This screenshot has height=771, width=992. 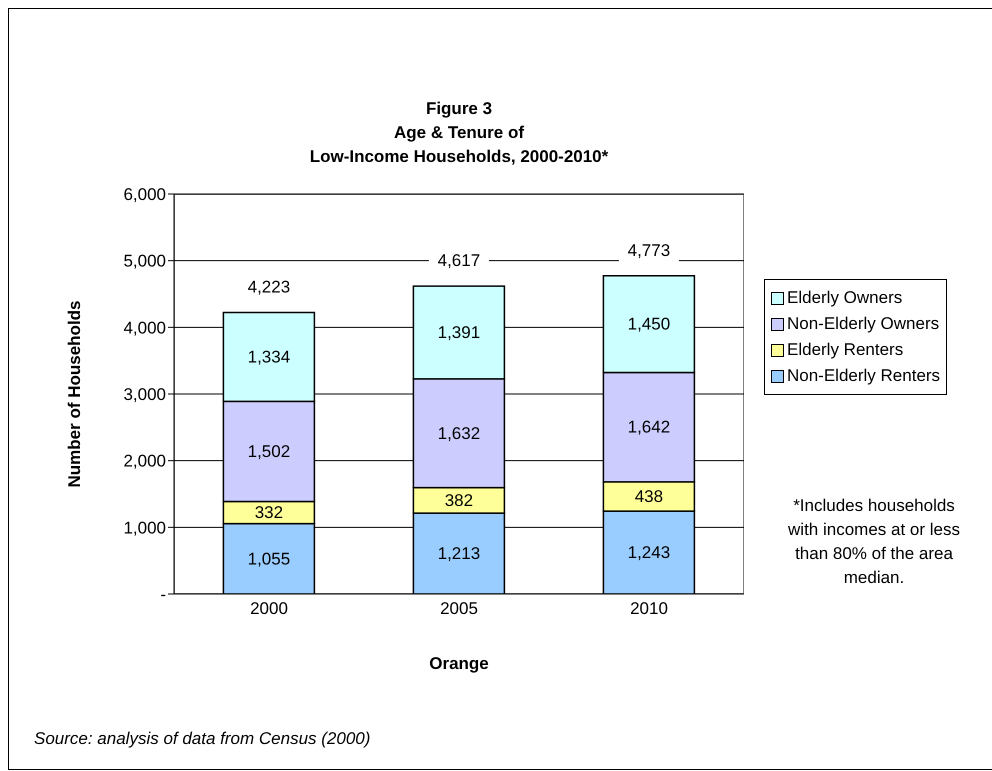 What do you see at coordinates (845, 350) in the screenshot?
I see `legend-label: Elderly Renters` at bounding box center [845, 350].